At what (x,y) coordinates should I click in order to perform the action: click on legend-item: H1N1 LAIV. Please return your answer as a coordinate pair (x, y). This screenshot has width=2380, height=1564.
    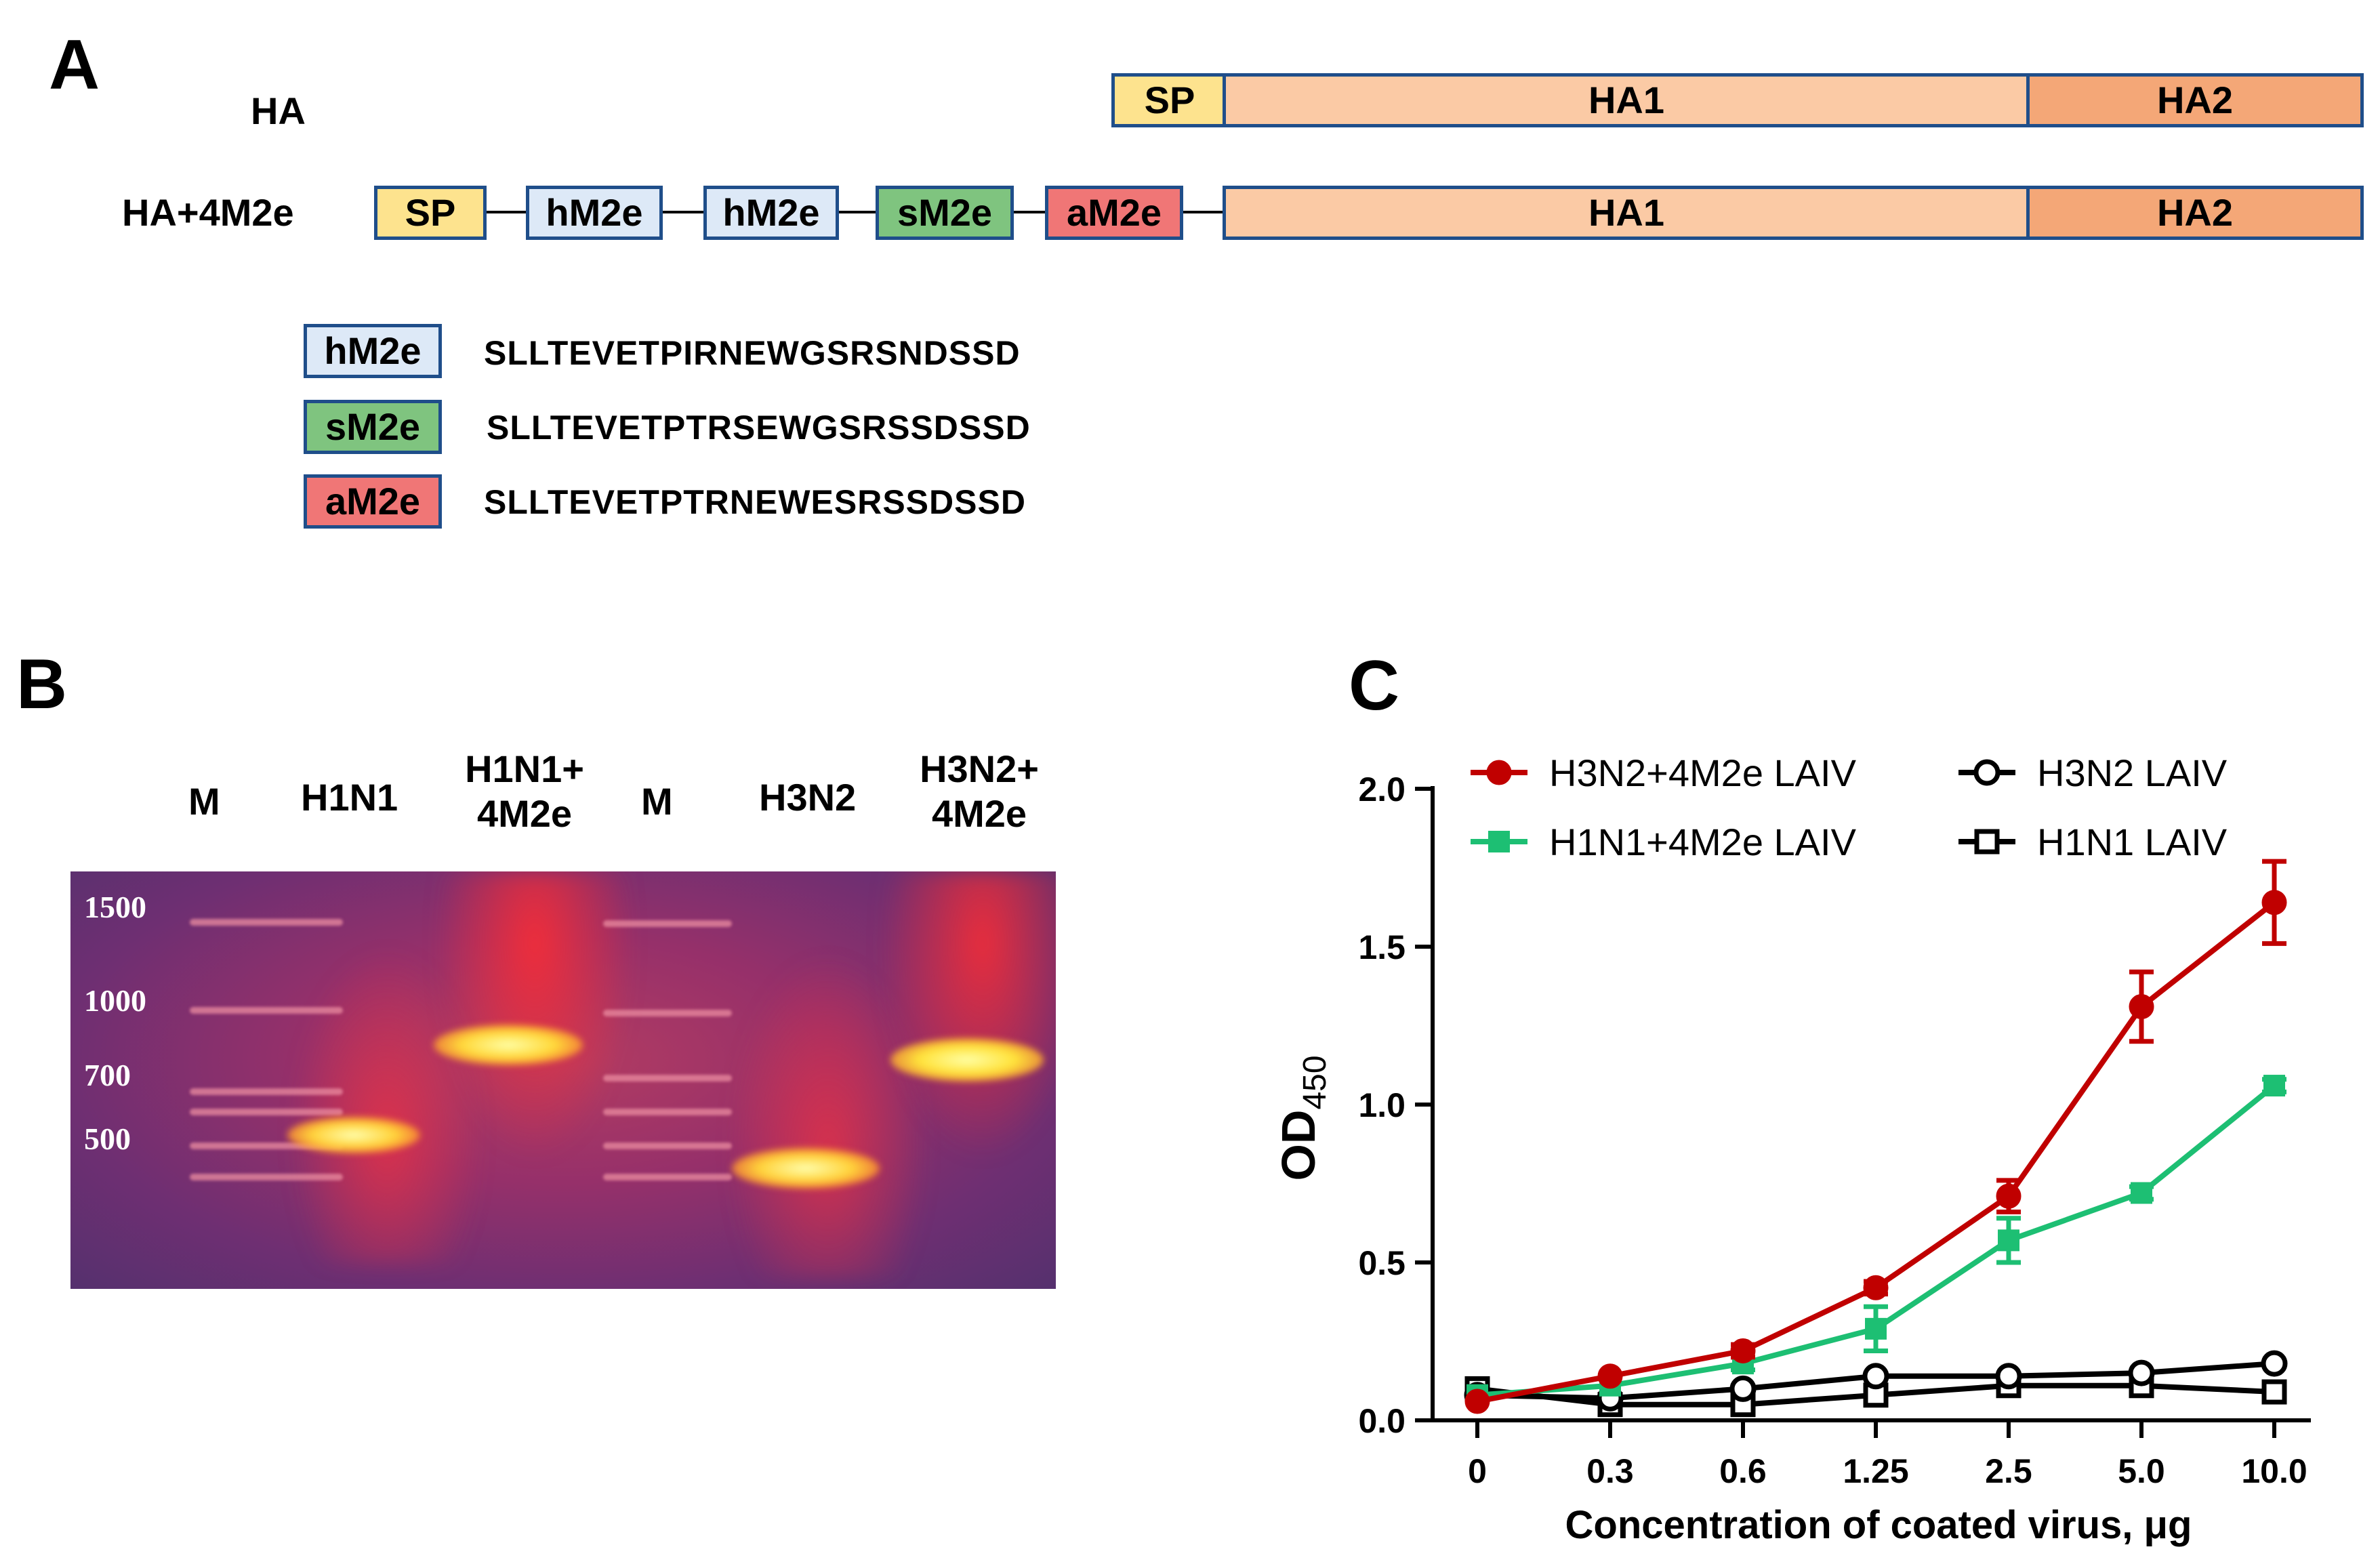
    Looking at the image, I should click on (2093, 842).